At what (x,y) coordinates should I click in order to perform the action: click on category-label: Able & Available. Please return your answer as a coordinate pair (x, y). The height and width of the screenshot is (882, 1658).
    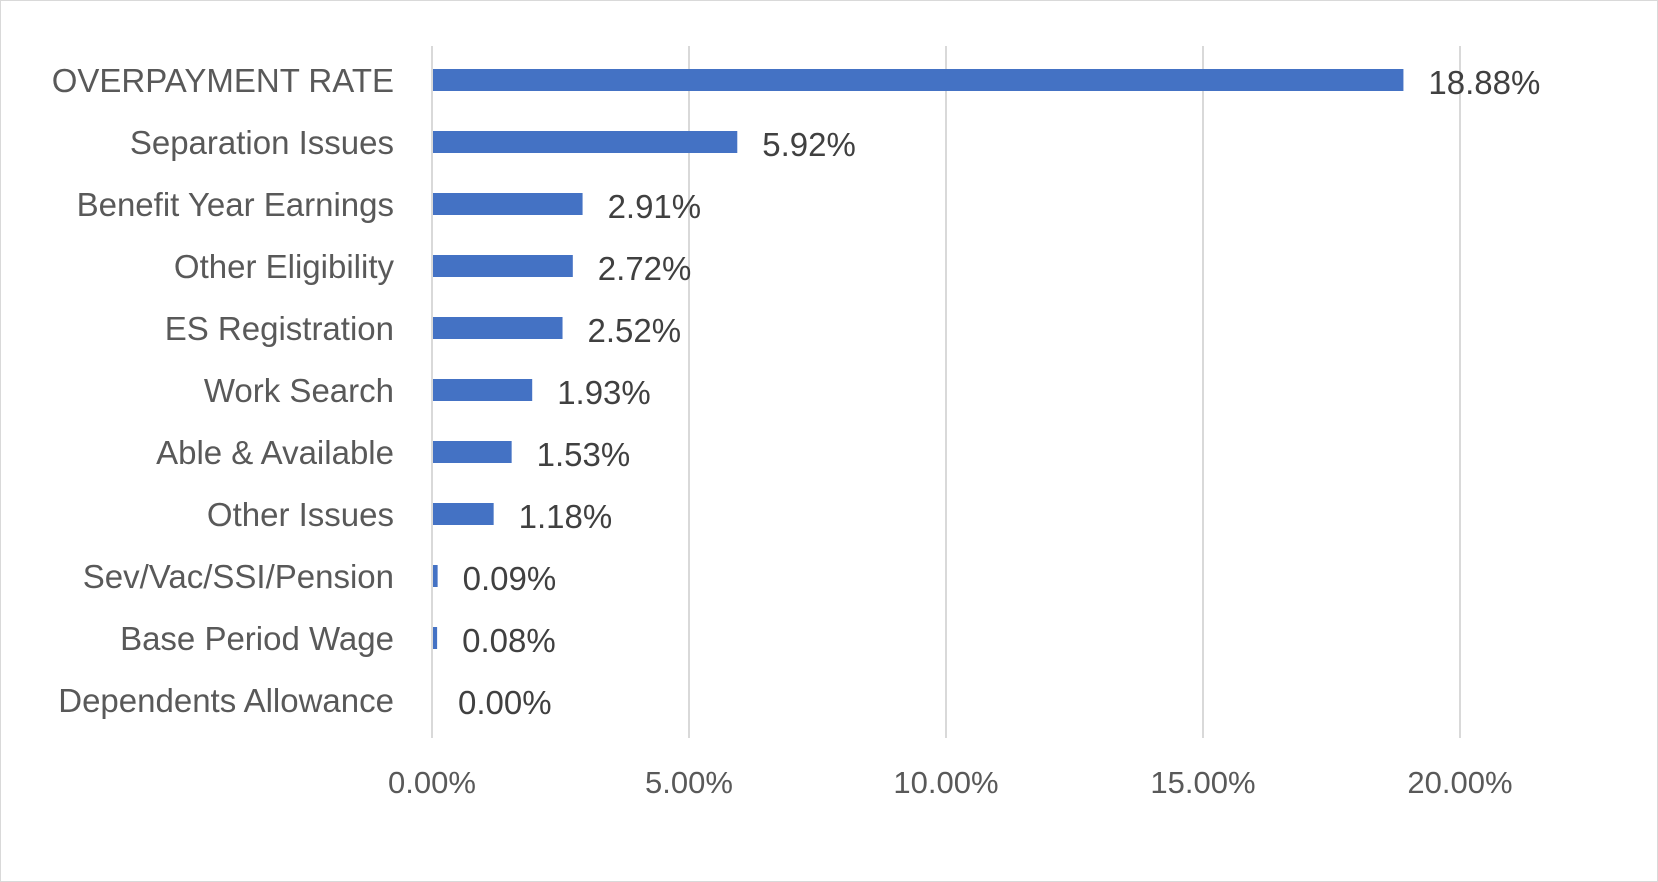
    Looking at the image, I should click on (275, 452).